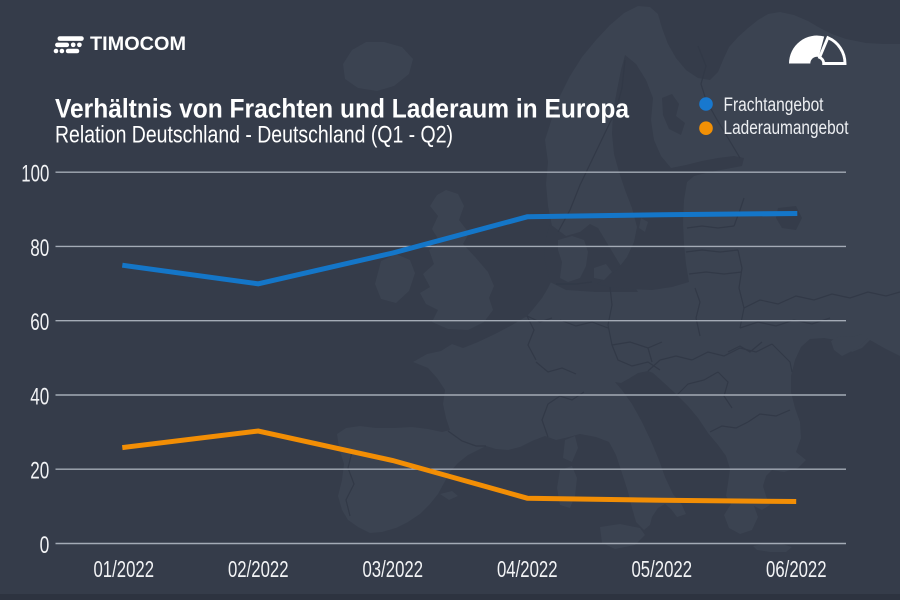  Describe the element at coordinates (39, 471) in the screenshot. I see `svg-text: 20` at that location.